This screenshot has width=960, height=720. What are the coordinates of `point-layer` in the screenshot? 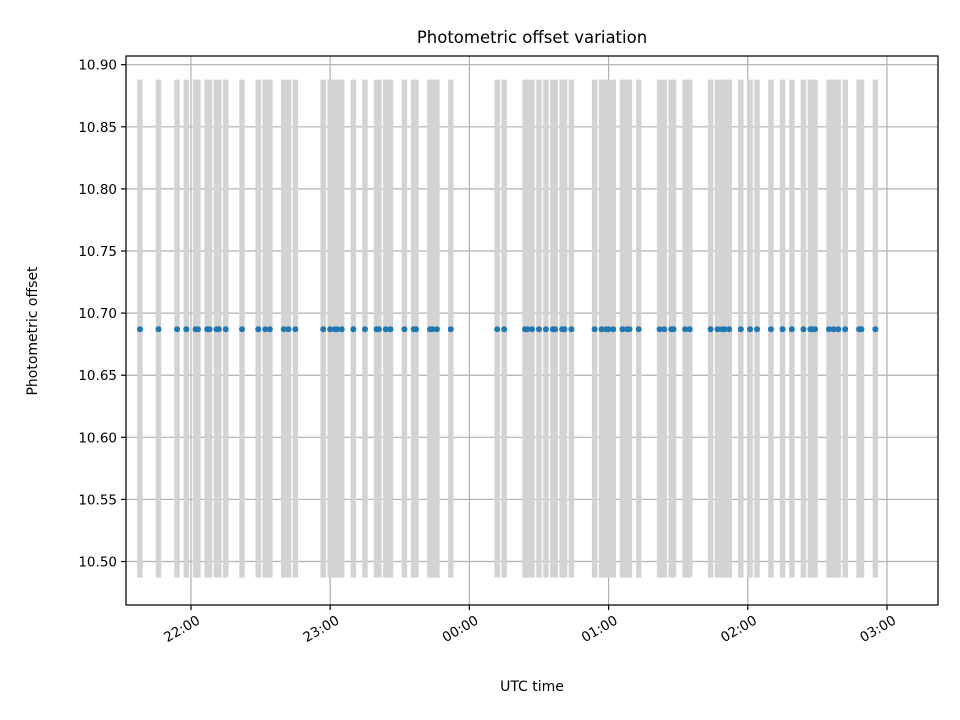 It's located at (507, 329).